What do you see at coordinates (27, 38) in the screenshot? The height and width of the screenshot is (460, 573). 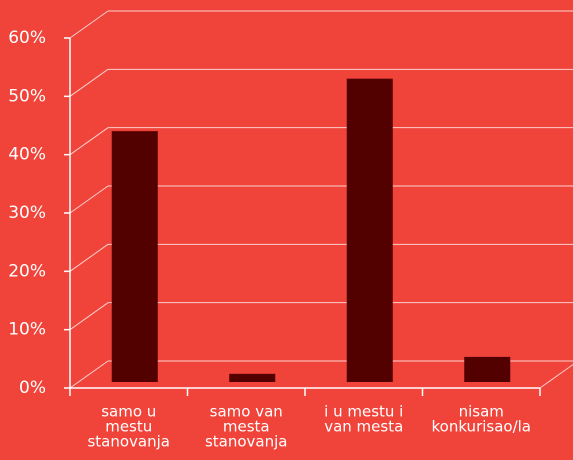 I see `y-tick-label: 60%` at bounding box center [27, 38].